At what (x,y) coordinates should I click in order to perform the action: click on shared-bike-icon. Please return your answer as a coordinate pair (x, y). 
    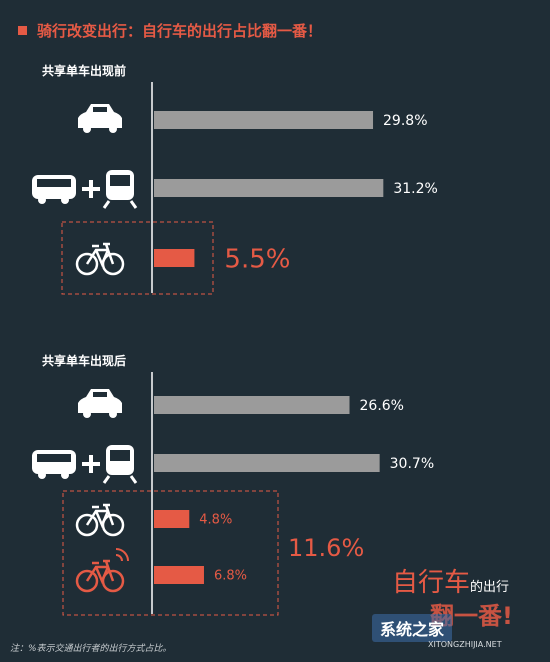
    Looking at the image, I should click on (102, 570).